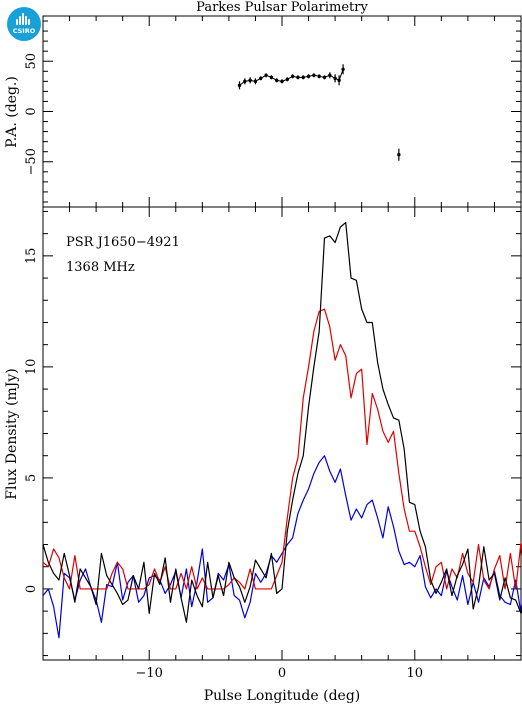  Describe the element at coordinates (282, 7) in the screenshot. I see `chart-title: Parkes Pulsar Polarimetry` at that location.